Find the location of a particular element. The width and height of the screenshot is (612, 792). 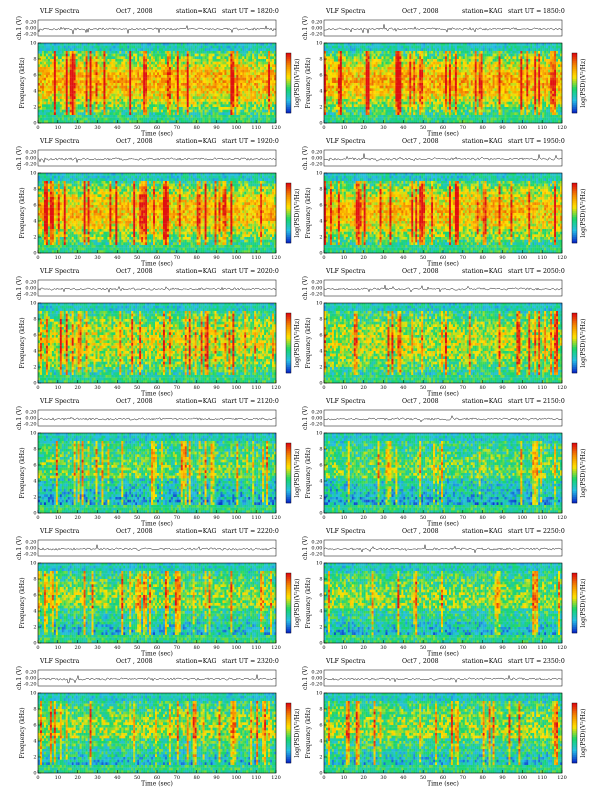

panel-date: Oct7 , 2008 is located at coordinates (420, 661).